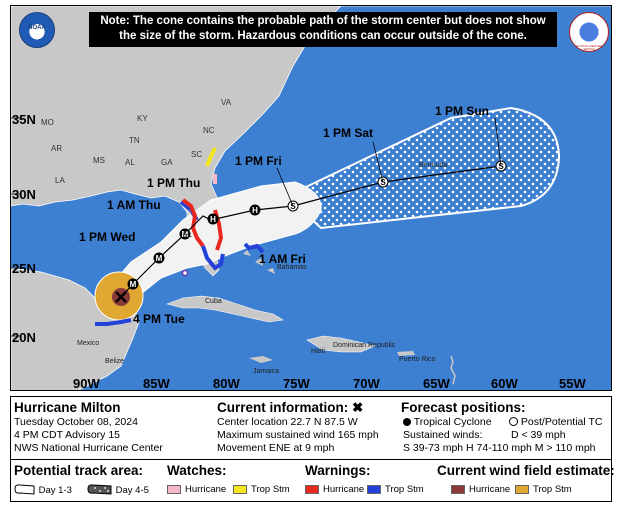  I want to click on track-marker-fri-am: H, so click(255, 210).